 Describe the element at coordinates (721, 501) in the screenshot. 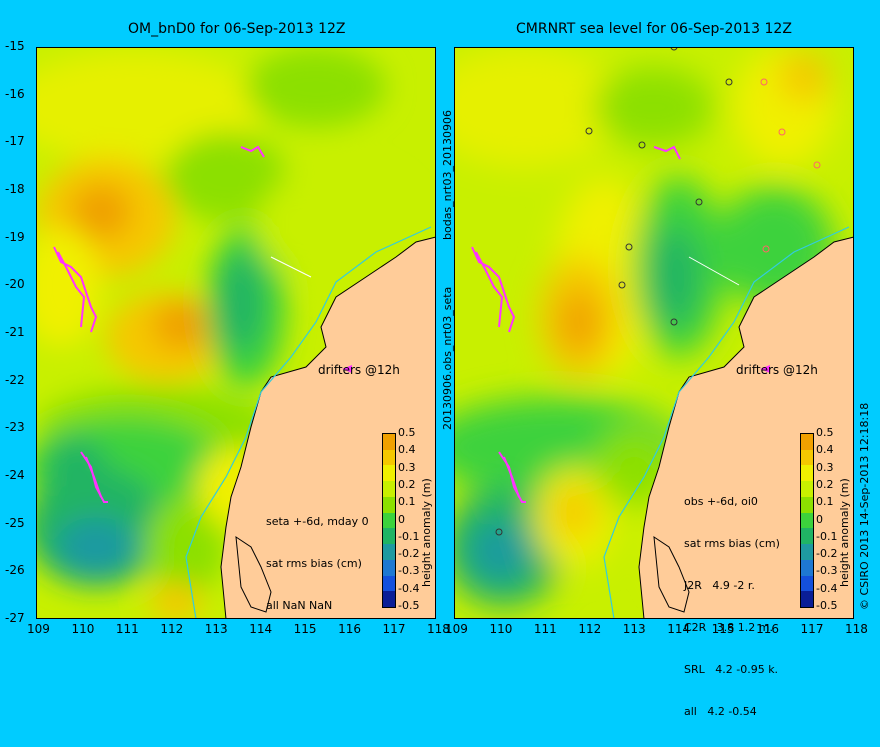

I see `right-stats-line: obs +-6d, oi0` at that location.